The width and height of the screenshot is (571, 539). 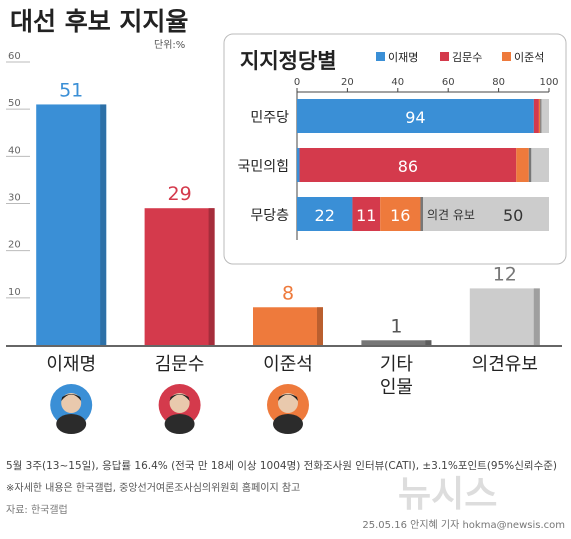 I want to click on legend-label: 김문수, so click(x=467, y=57).